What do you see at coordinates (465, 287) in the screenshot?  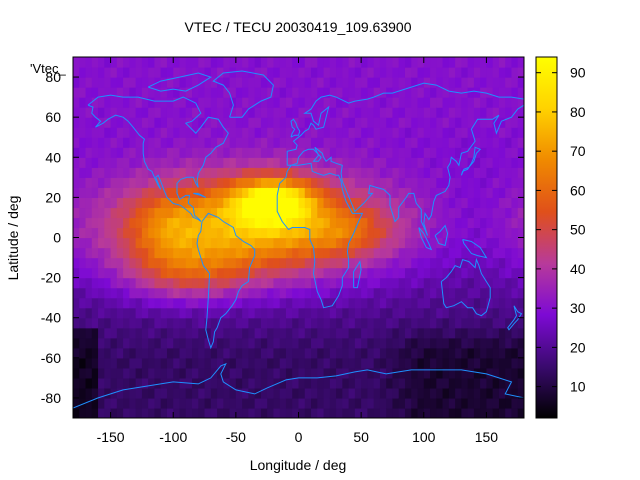 I see `coastline` at bounding box center [465, 287].